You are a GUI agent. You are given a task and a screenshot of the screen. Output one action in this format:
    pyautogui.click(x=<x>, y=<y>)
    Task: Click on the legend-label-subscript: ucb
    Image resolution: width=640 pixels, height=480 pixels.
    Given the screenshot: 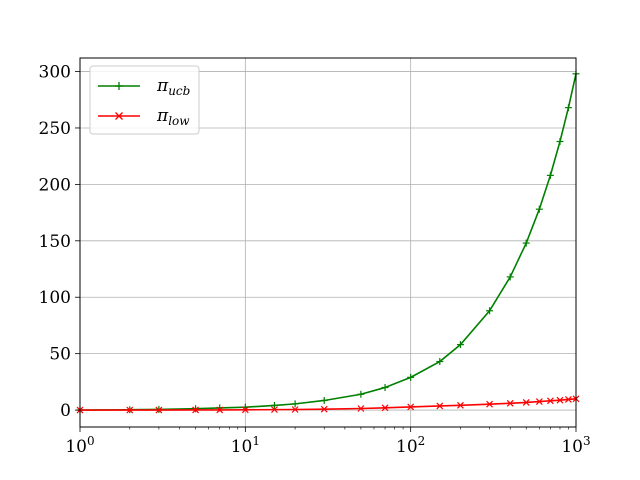 What is the action you would take?
    pyautogui.click(x=179, y=91)
    